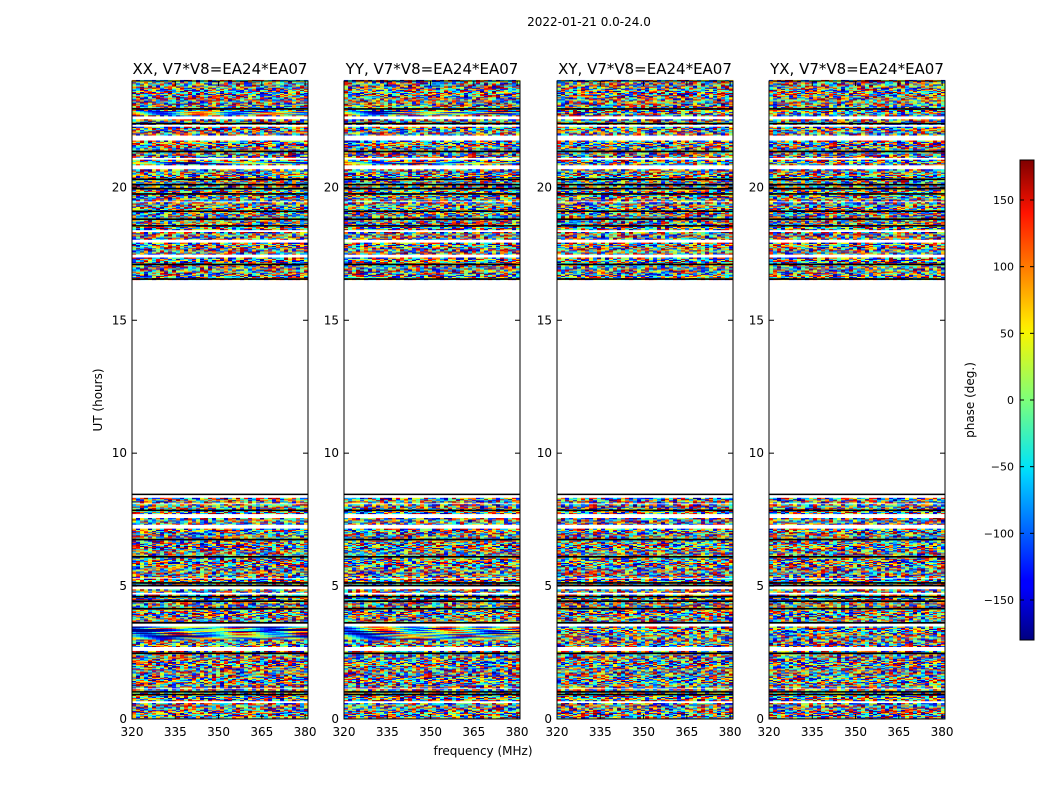 This screenshot has height=800, width=1050. I want to click on figure-suptitle: 2022-01-21 0.0-24.0, so click(589, 22).